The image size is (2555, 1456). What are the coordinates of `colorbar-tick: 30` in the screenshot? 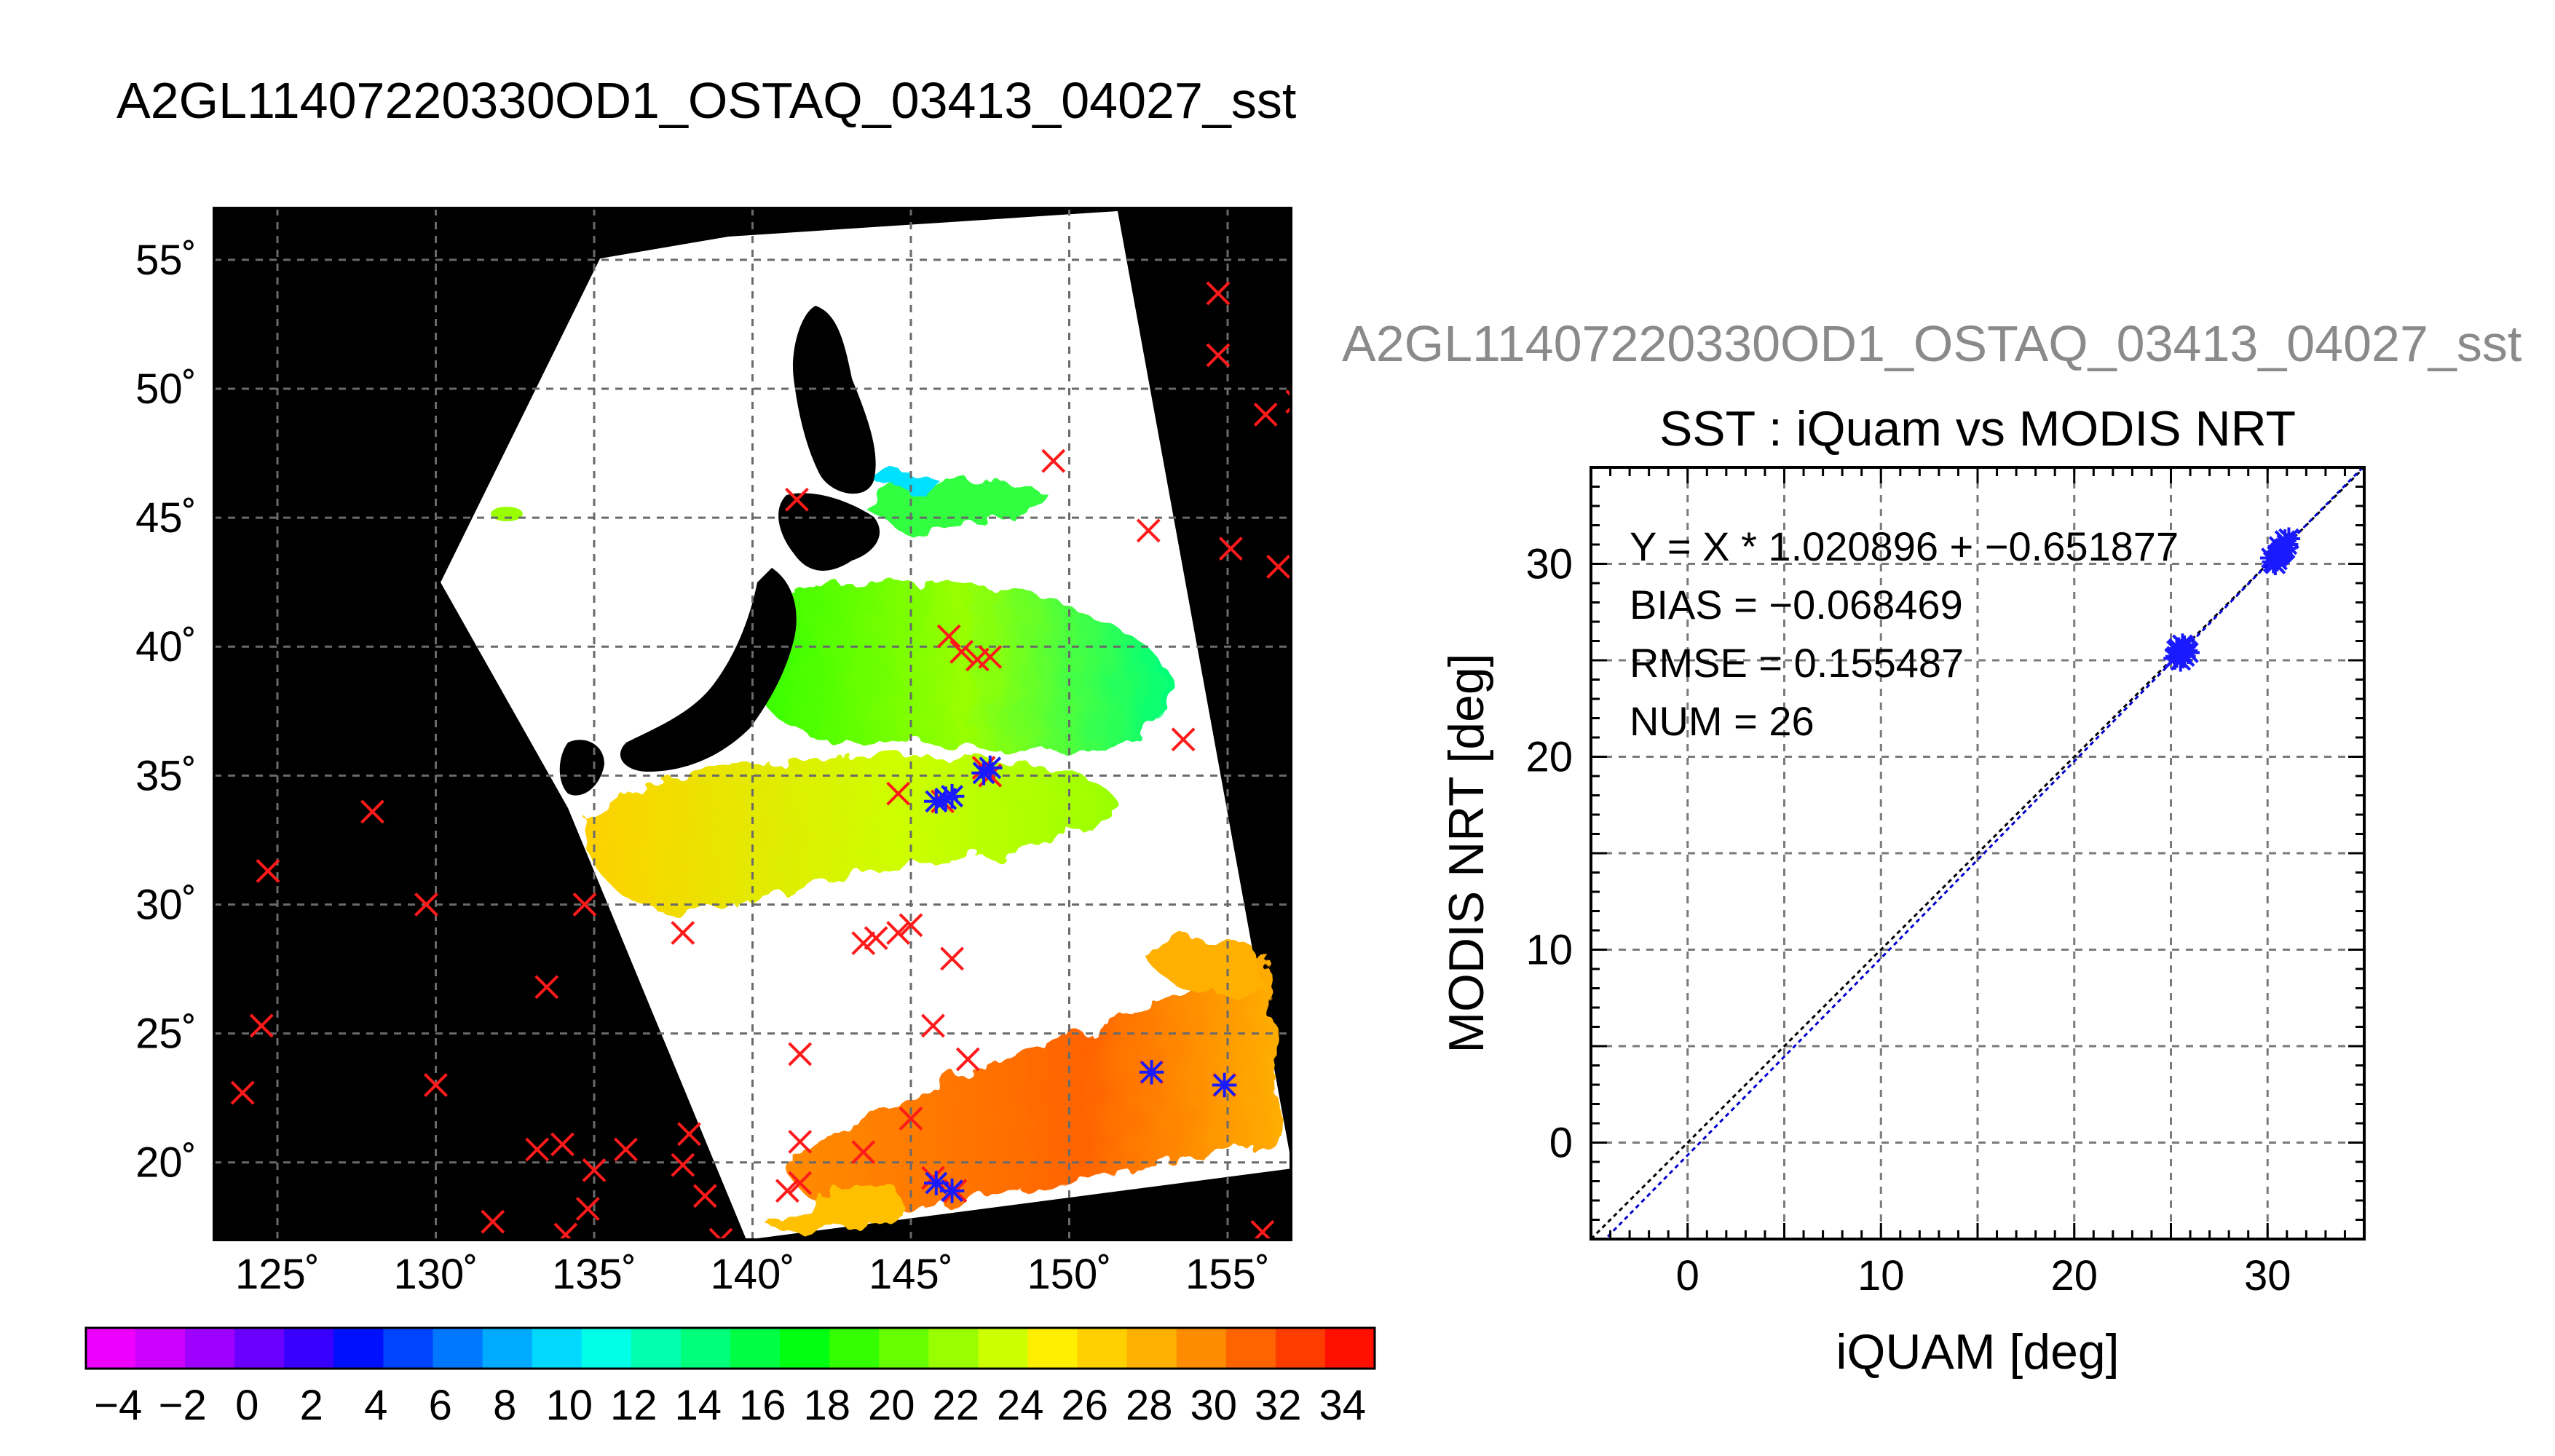 It's located at (1213, 1405).